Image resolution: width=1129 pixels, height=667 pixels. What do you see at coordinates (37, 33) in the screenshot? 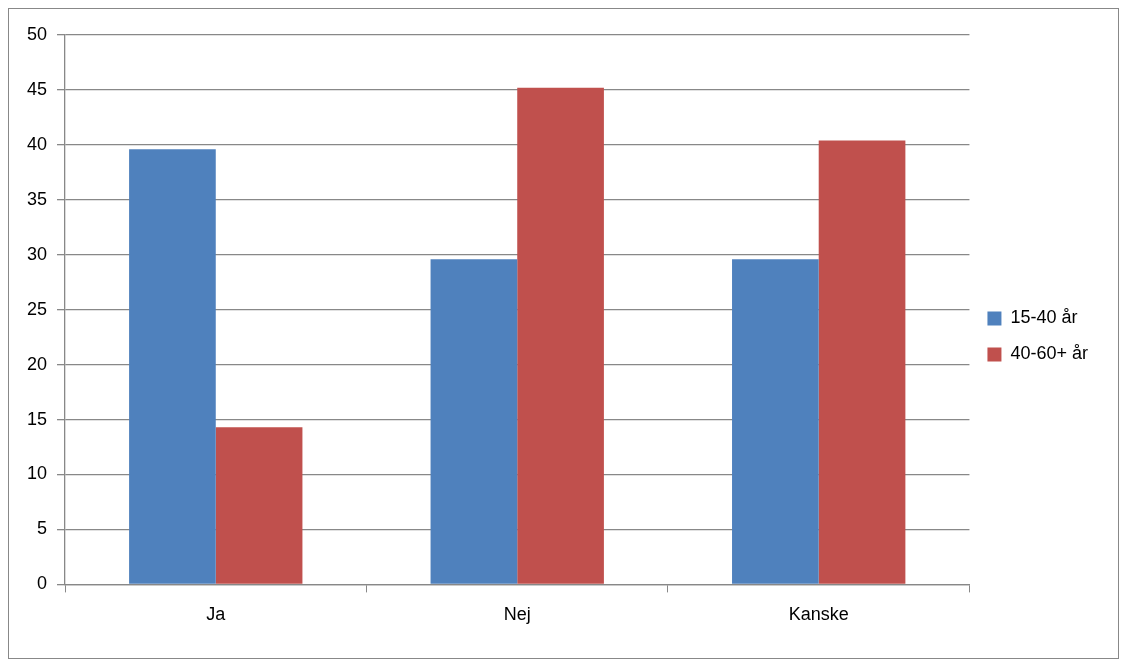
I see `y-tick-label: 50` at bounding box center [37, 33].